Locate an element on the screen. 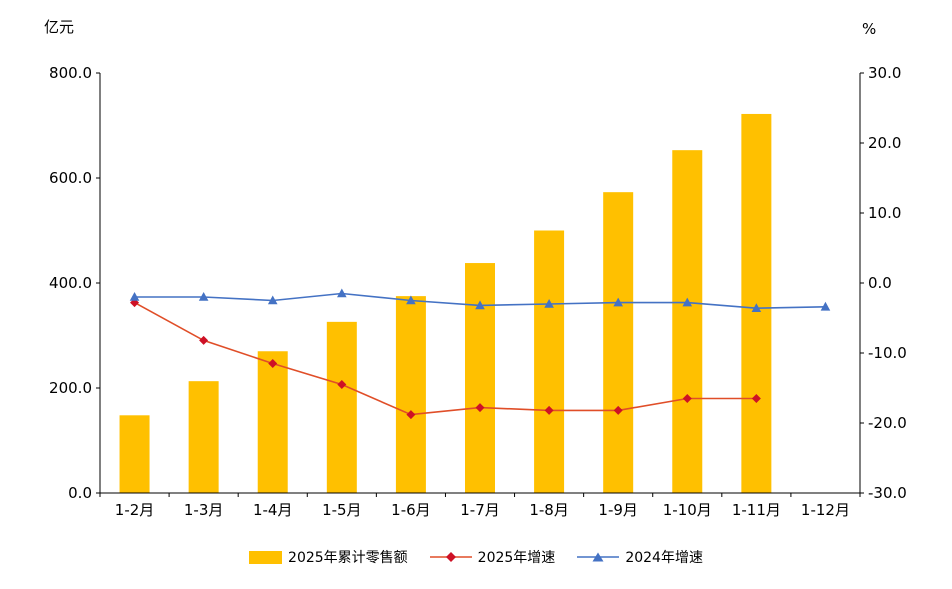  legend-label-bar-series: 2025年累计零售额 is located at coordinates (348, 558).